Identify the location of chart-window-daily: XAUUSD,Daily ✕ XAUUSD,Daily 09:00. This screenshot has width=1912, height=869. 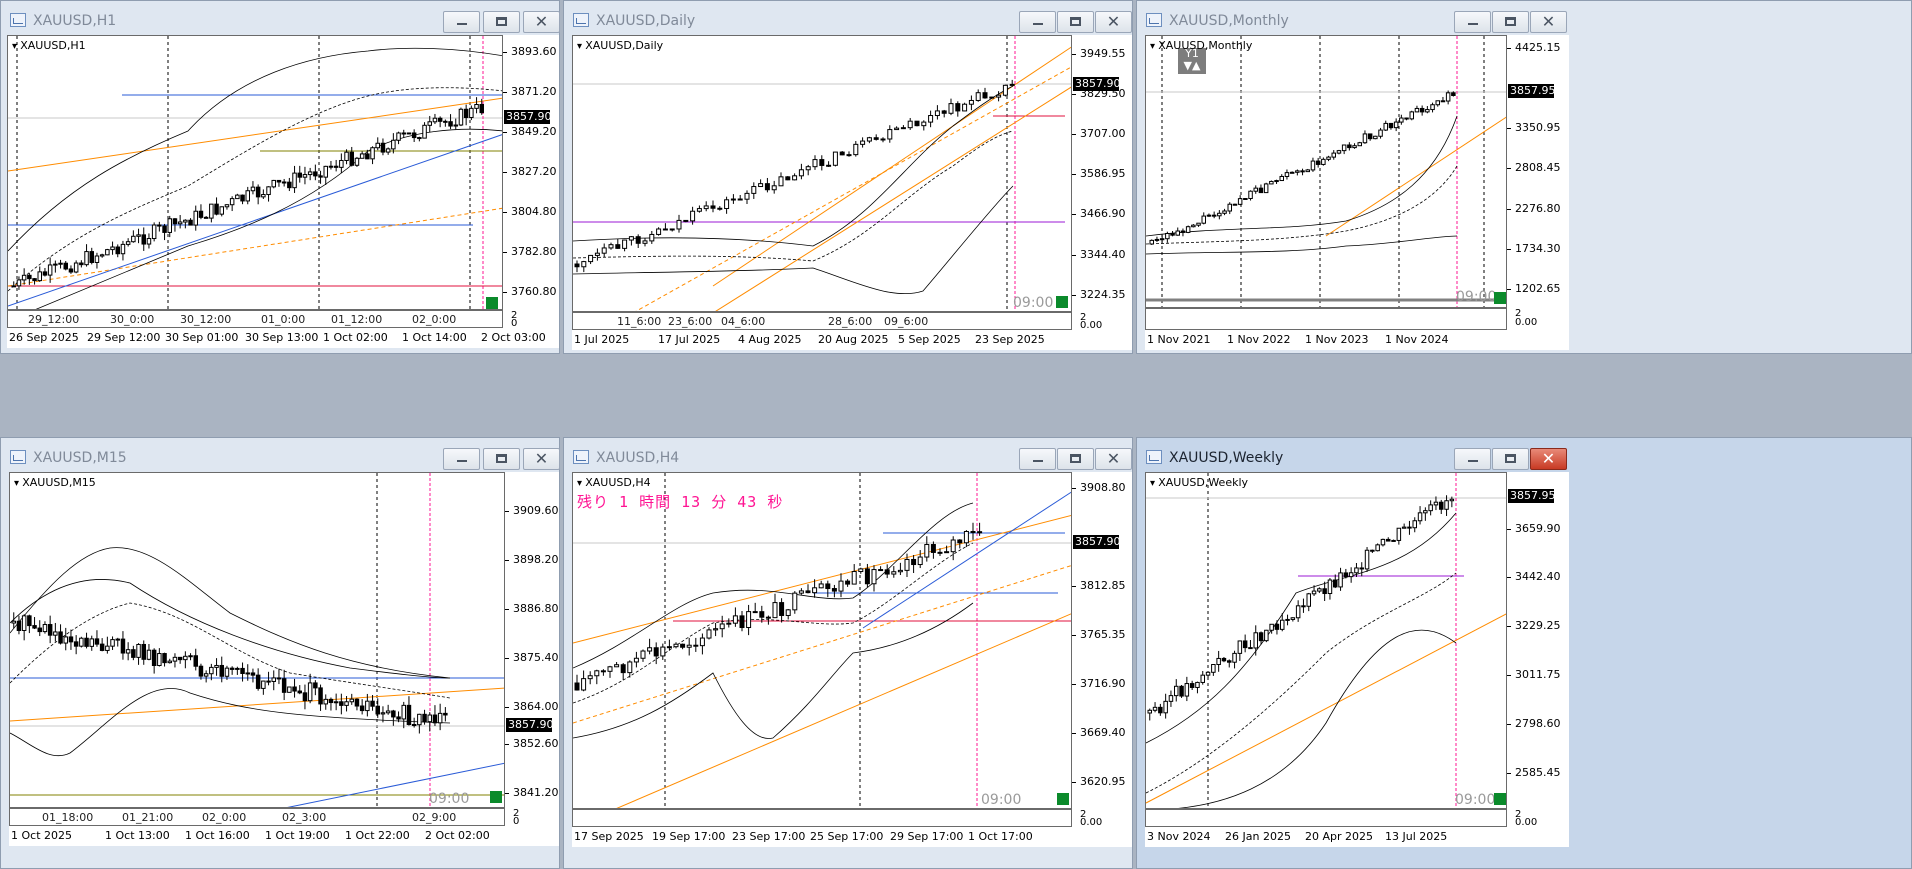
(848, 177).